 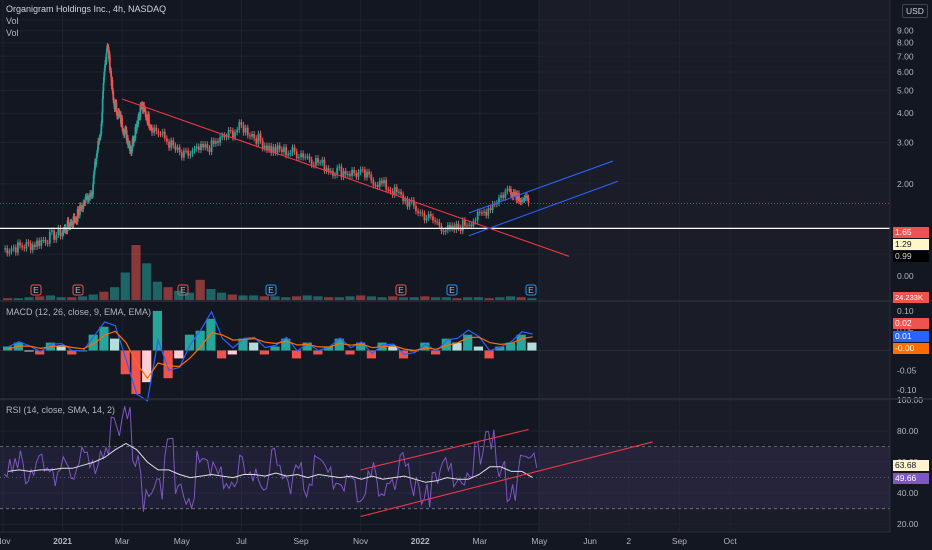 I want to click on vol-legend-1: Vol, so click(x=12, y=21).